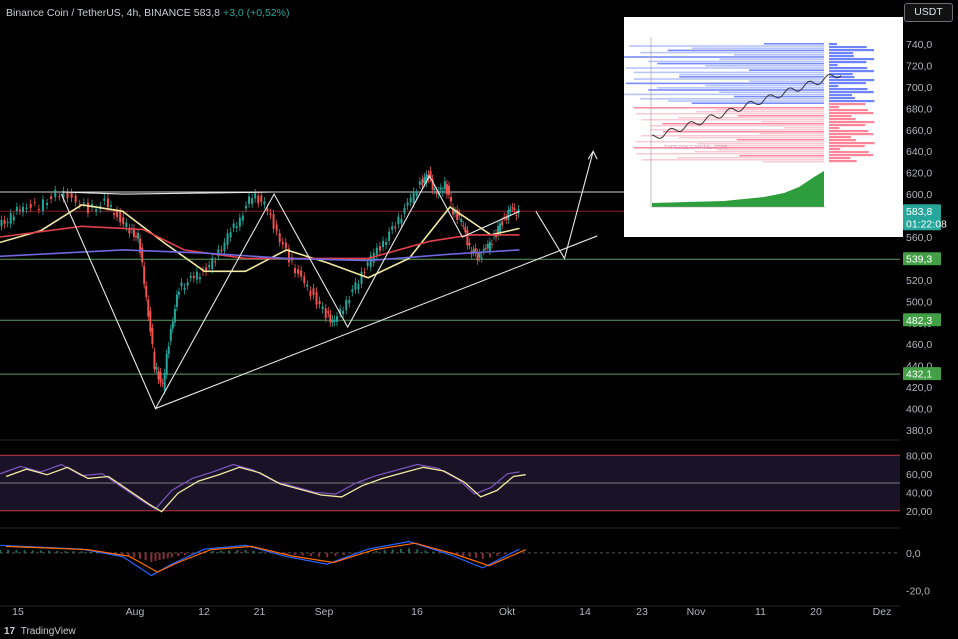 The height and width of the screenshot is (639, 958). Describe the element at coordinates (18, 612) in the screenshot. I see `x-tick-label: 15` at that location.